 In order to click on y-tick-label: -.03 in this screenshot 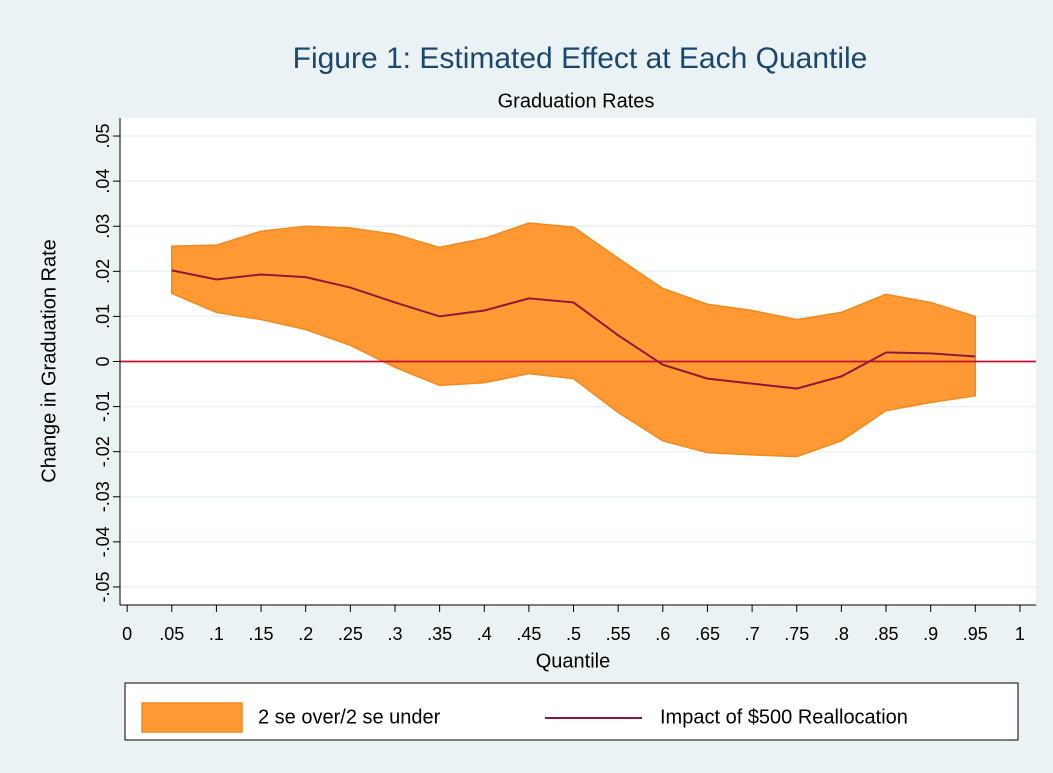, I will do `click(103, 496)`.